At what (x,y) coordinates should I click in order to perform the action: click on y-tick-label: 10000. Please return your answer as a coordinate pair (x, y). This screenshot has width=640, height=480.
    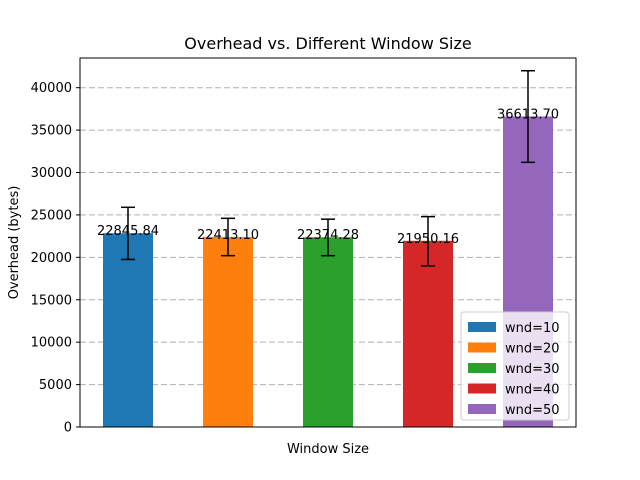
    Looking at the image, I should click on (51, 343).